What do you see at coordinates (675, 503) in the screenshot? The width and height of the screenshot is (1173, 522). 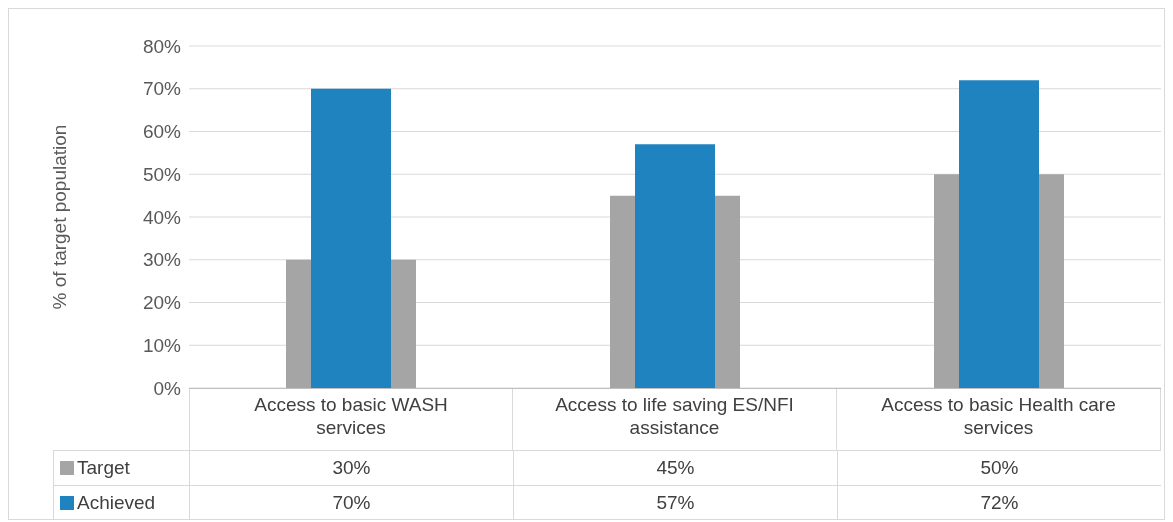 I see `data-label: 57%` at bounding box center [675, 503].